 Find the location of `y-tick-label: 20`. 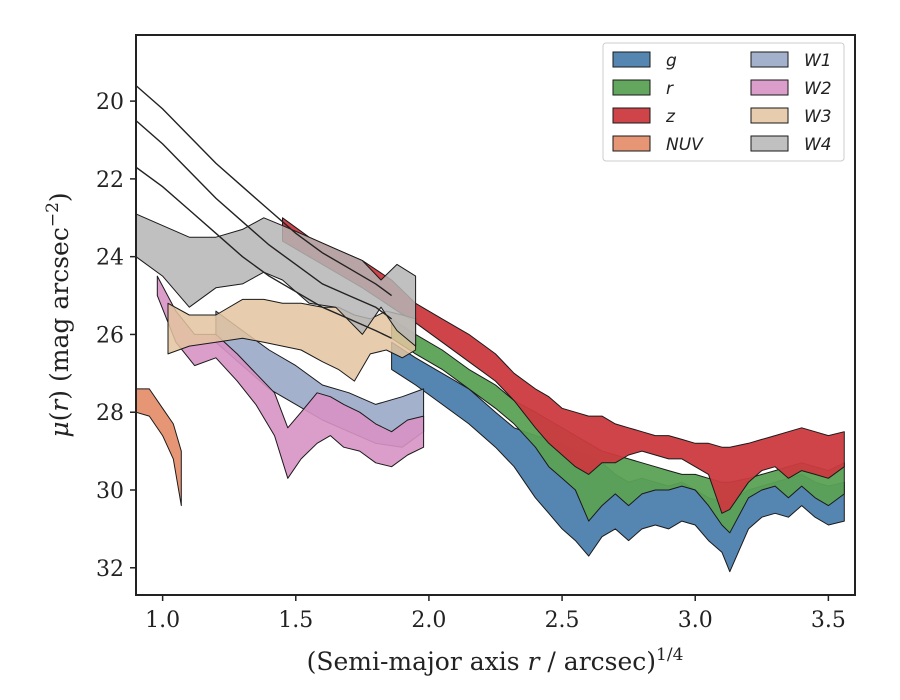

y-tick-label: 20 is located at coordinates (110, 102).